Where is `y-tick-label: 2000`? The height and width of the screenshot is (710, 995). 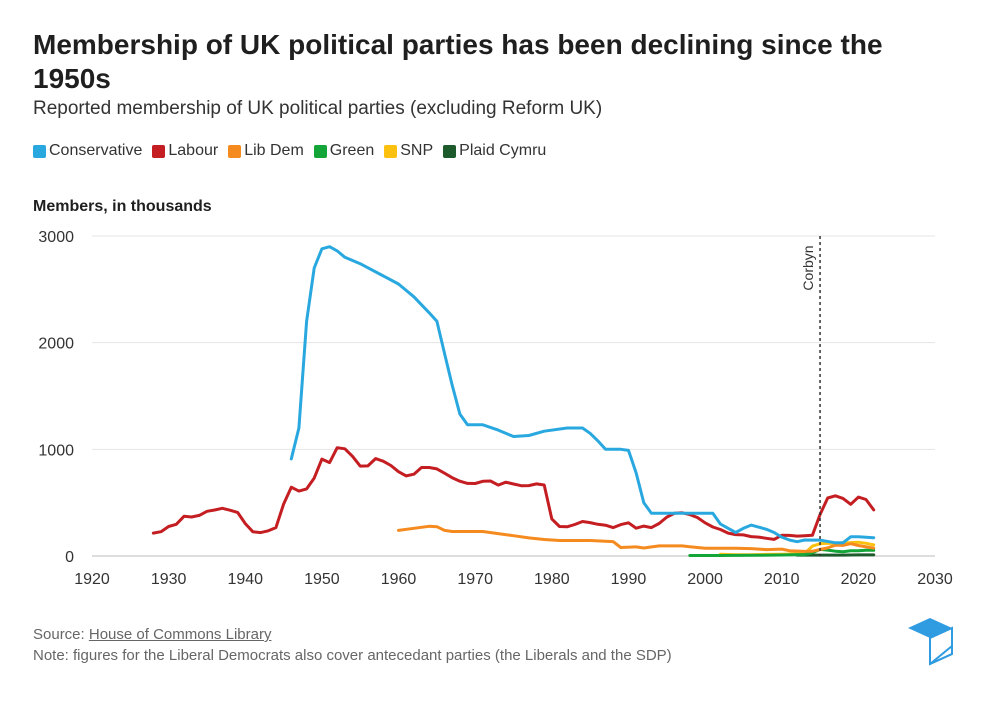 y-tick-label: 2000 is located at coordinates (56, 344).